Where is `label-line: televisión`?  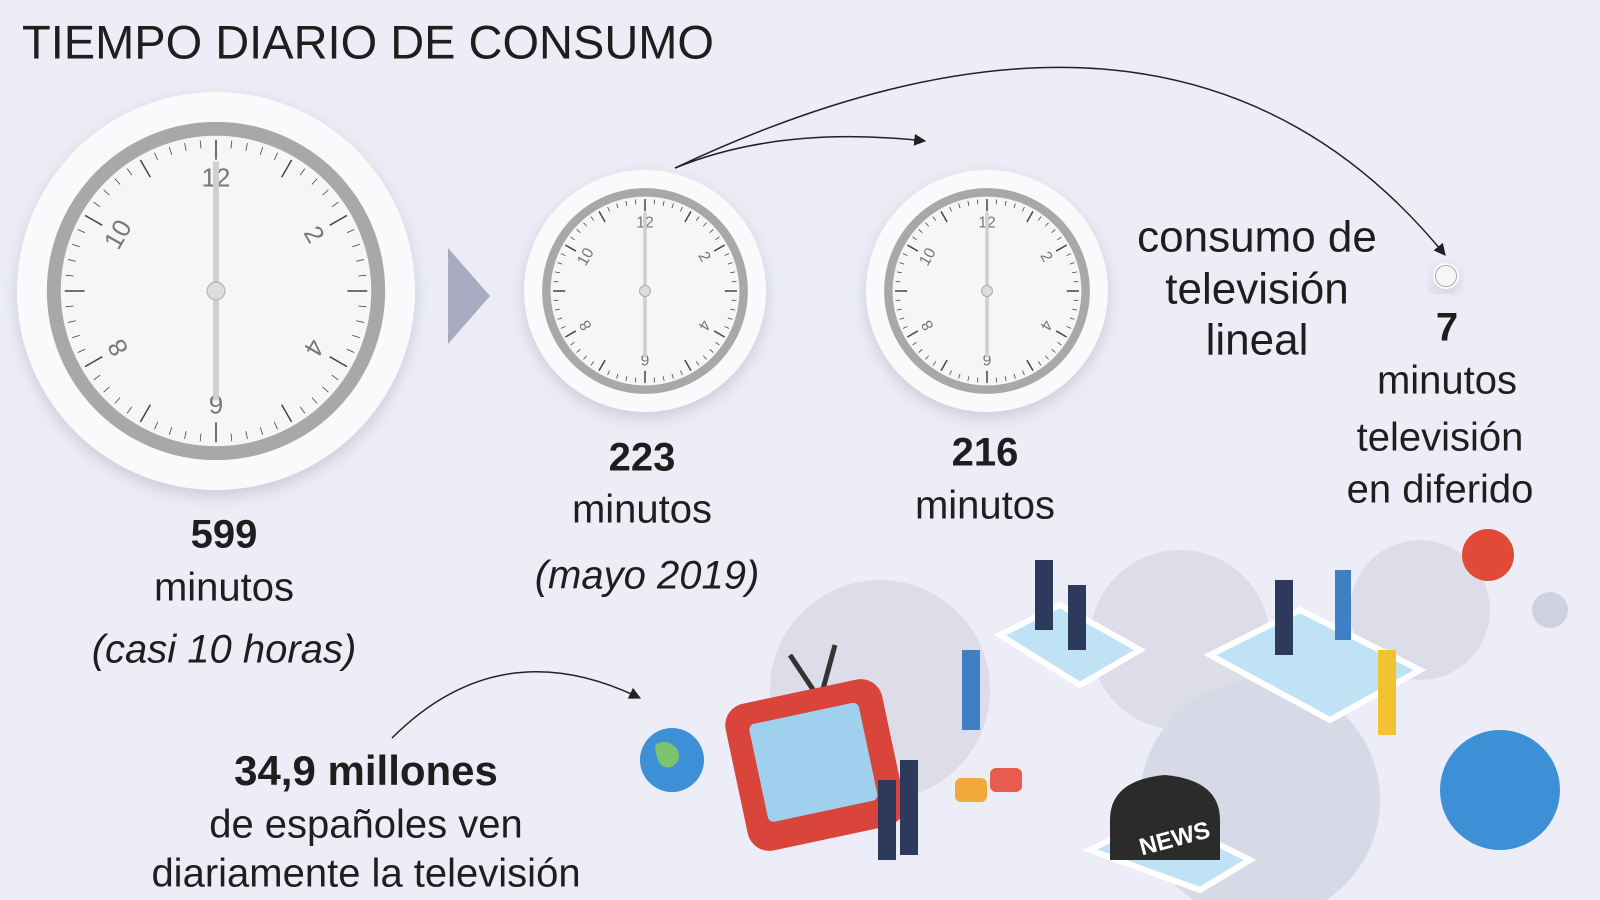 label-line: televisión is located at coordinates (1440, 438).